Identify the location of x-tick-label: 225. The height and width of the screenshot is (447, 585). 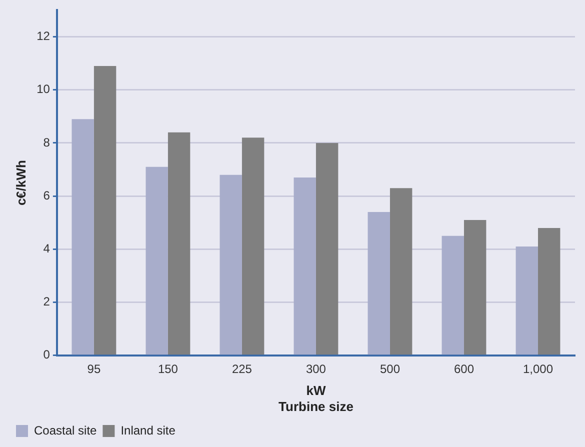
(242, 369).